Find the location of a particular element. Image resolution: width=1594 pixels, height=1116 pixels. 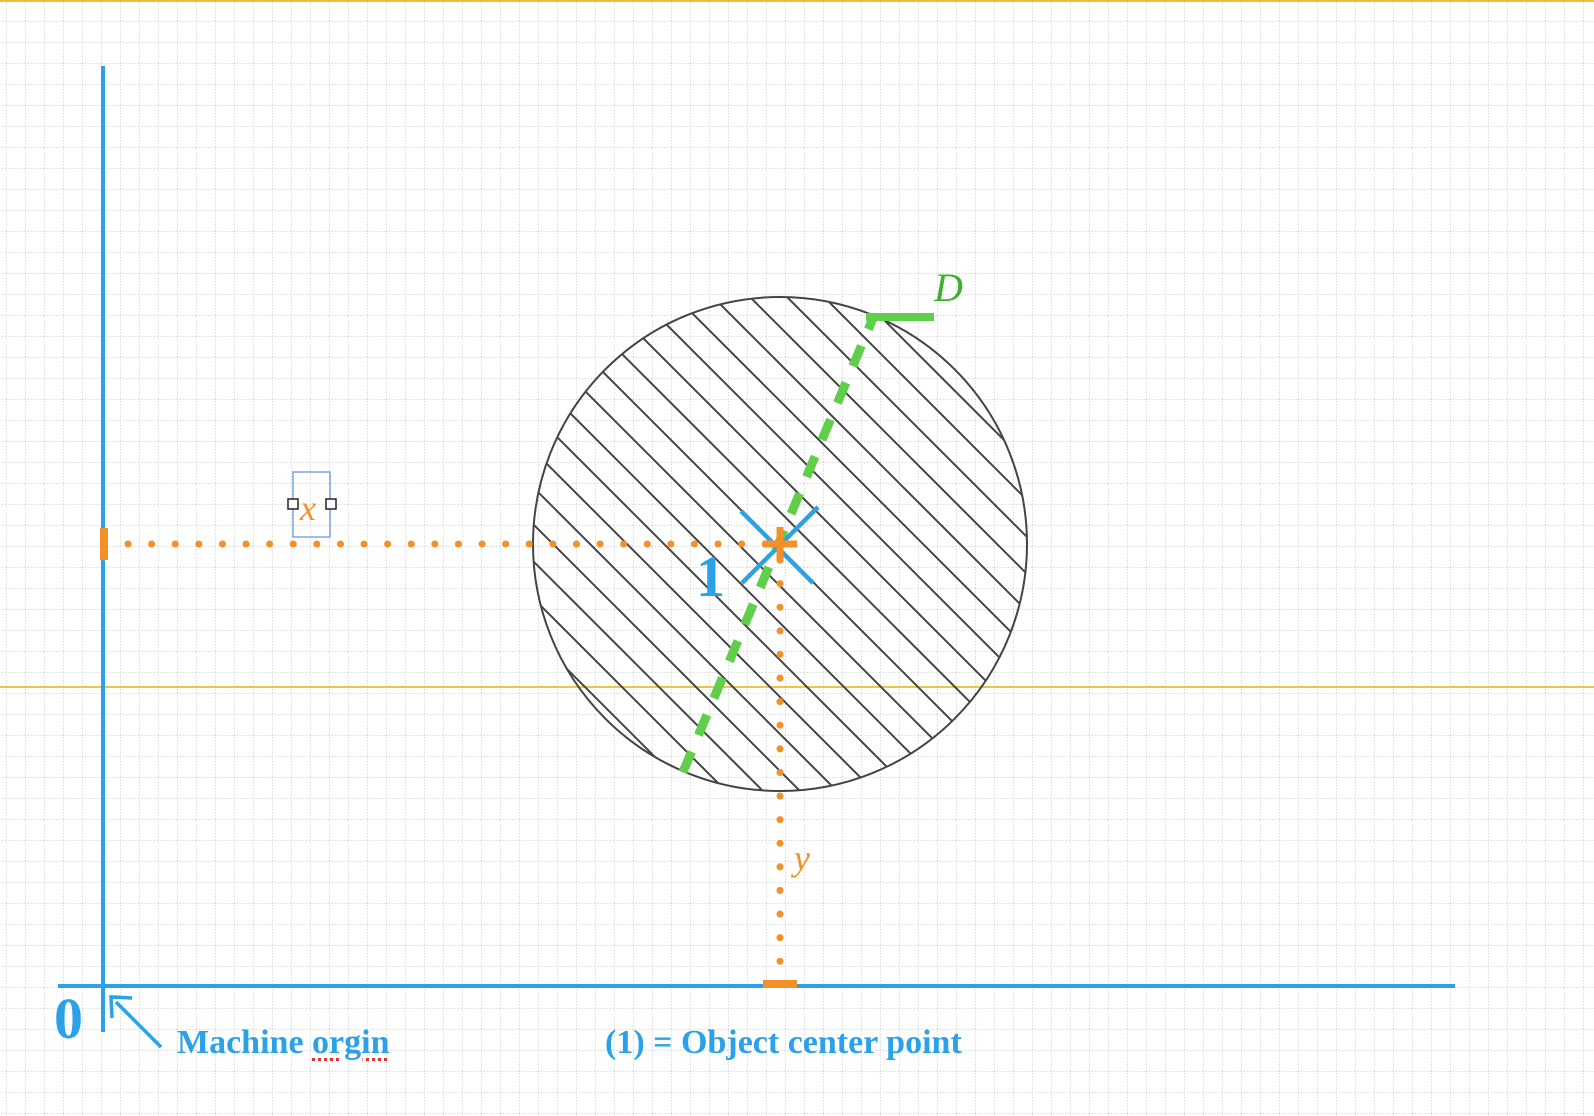

x-dimension-label: x is located at coordinates (308, 508).